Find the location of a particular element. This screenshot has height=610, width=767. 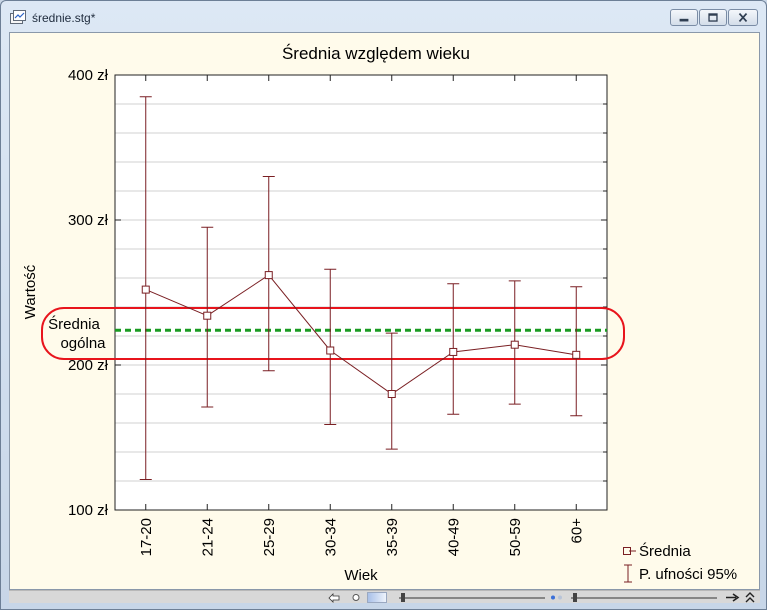

title-bar: średnie.stg* is located at coordinates (383, 16).